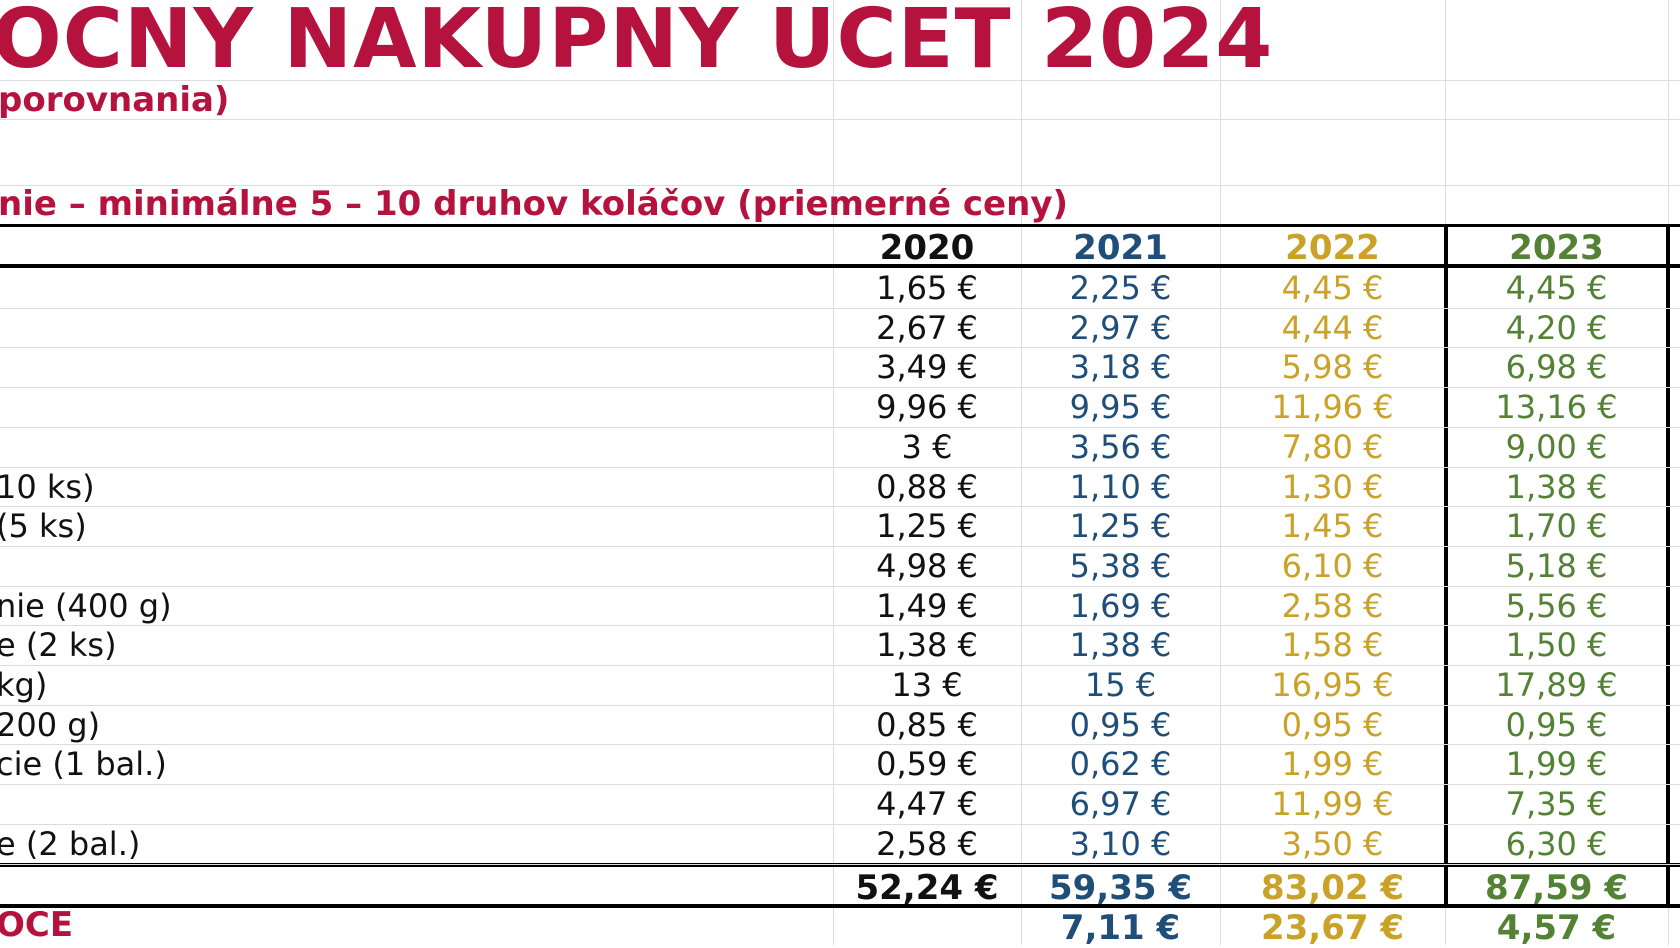 This screenshot has height=948, width=1680. What do you see at coordinates (1332, 486) in the screenshot?
I see `price-cell-2022: 1,30 €` at bounding box center [1332, 486].